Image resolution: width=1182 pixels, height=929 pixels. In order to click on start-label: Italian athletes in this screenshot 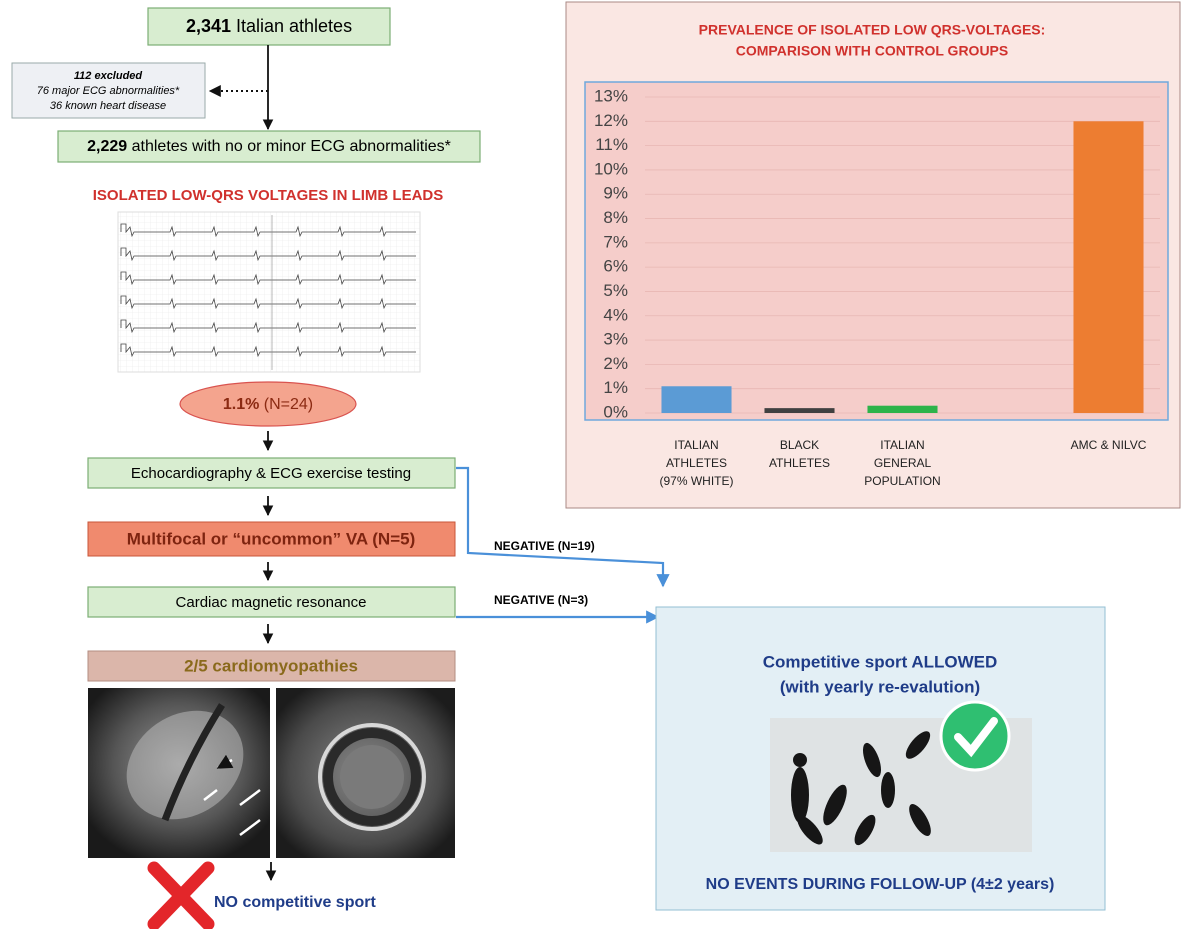, I will do `click(291, 26)`.